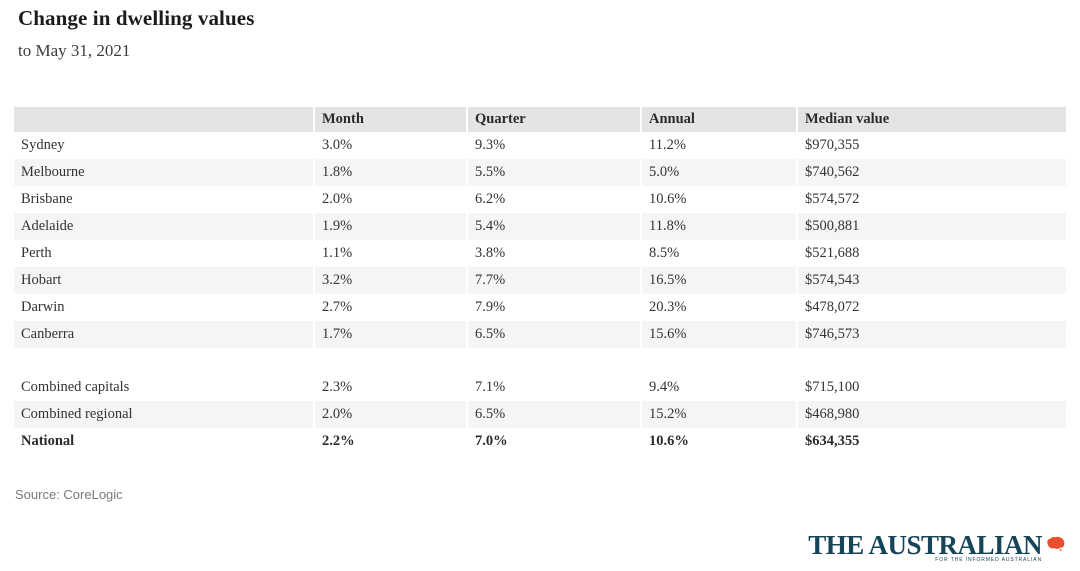 This screenshot has width=1080, height=571. I want to click on table-row: Adelaide 1.9% 5.4% 11.8% $500,881, so click(540, 226).